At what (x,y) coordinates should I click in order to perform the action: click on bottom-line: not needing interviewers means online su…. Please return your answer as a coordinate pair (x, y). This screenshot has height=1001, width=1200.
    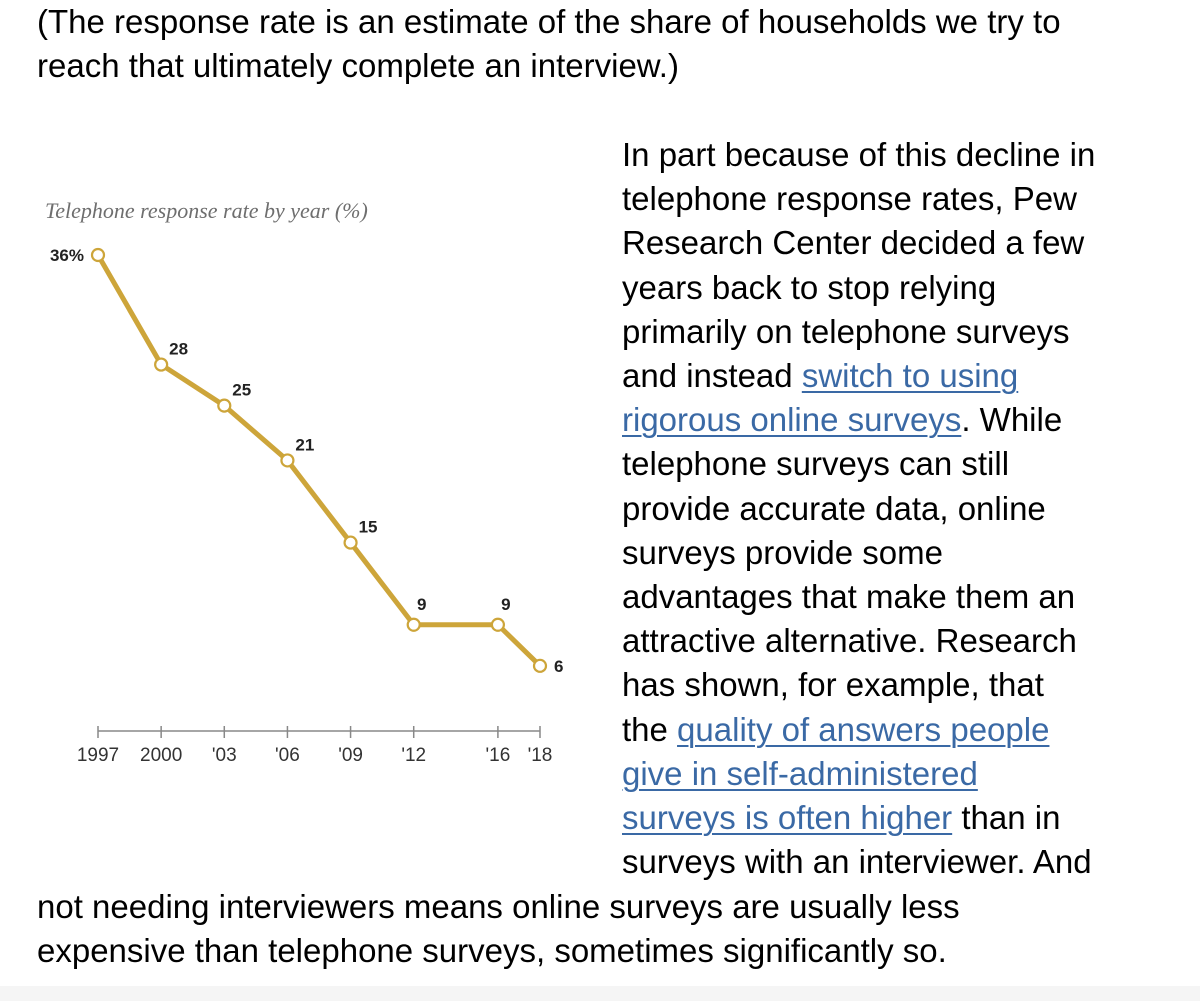
    Looking at the image, I should click on (498, 906).